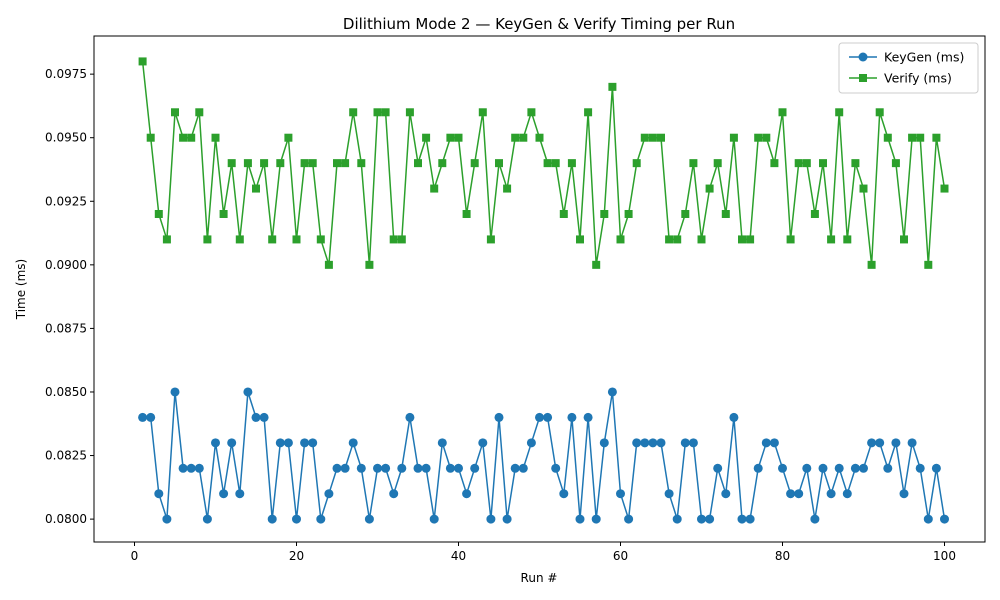 This screenshot has height=600, width=1000. I want to click on legend-frame, so click(908, 68).